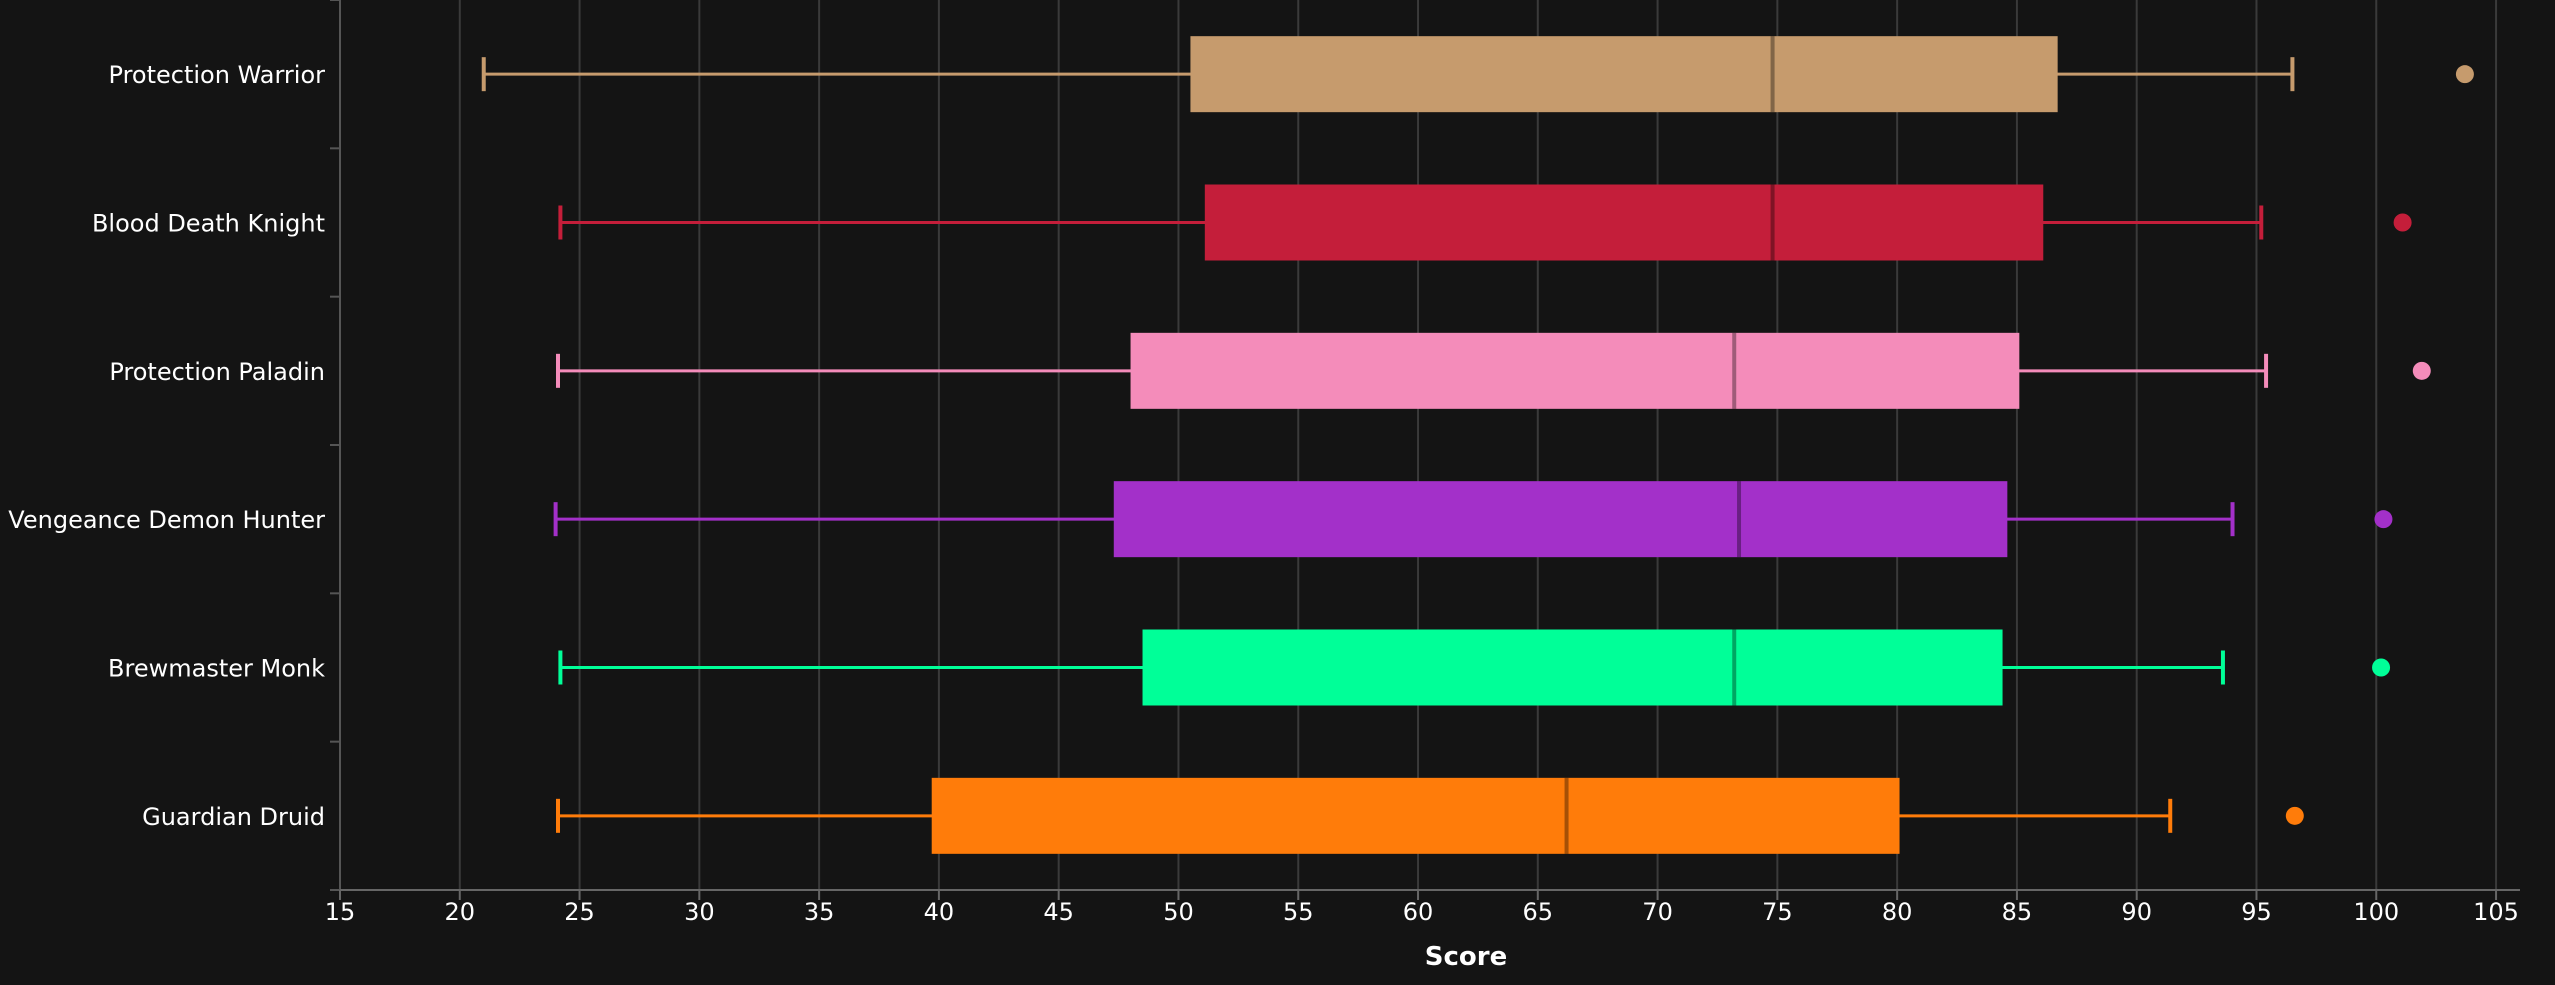 The height and width of the screenshot is (985, 2555). I want to click on x-tick-label: 25, so click(579, 912).